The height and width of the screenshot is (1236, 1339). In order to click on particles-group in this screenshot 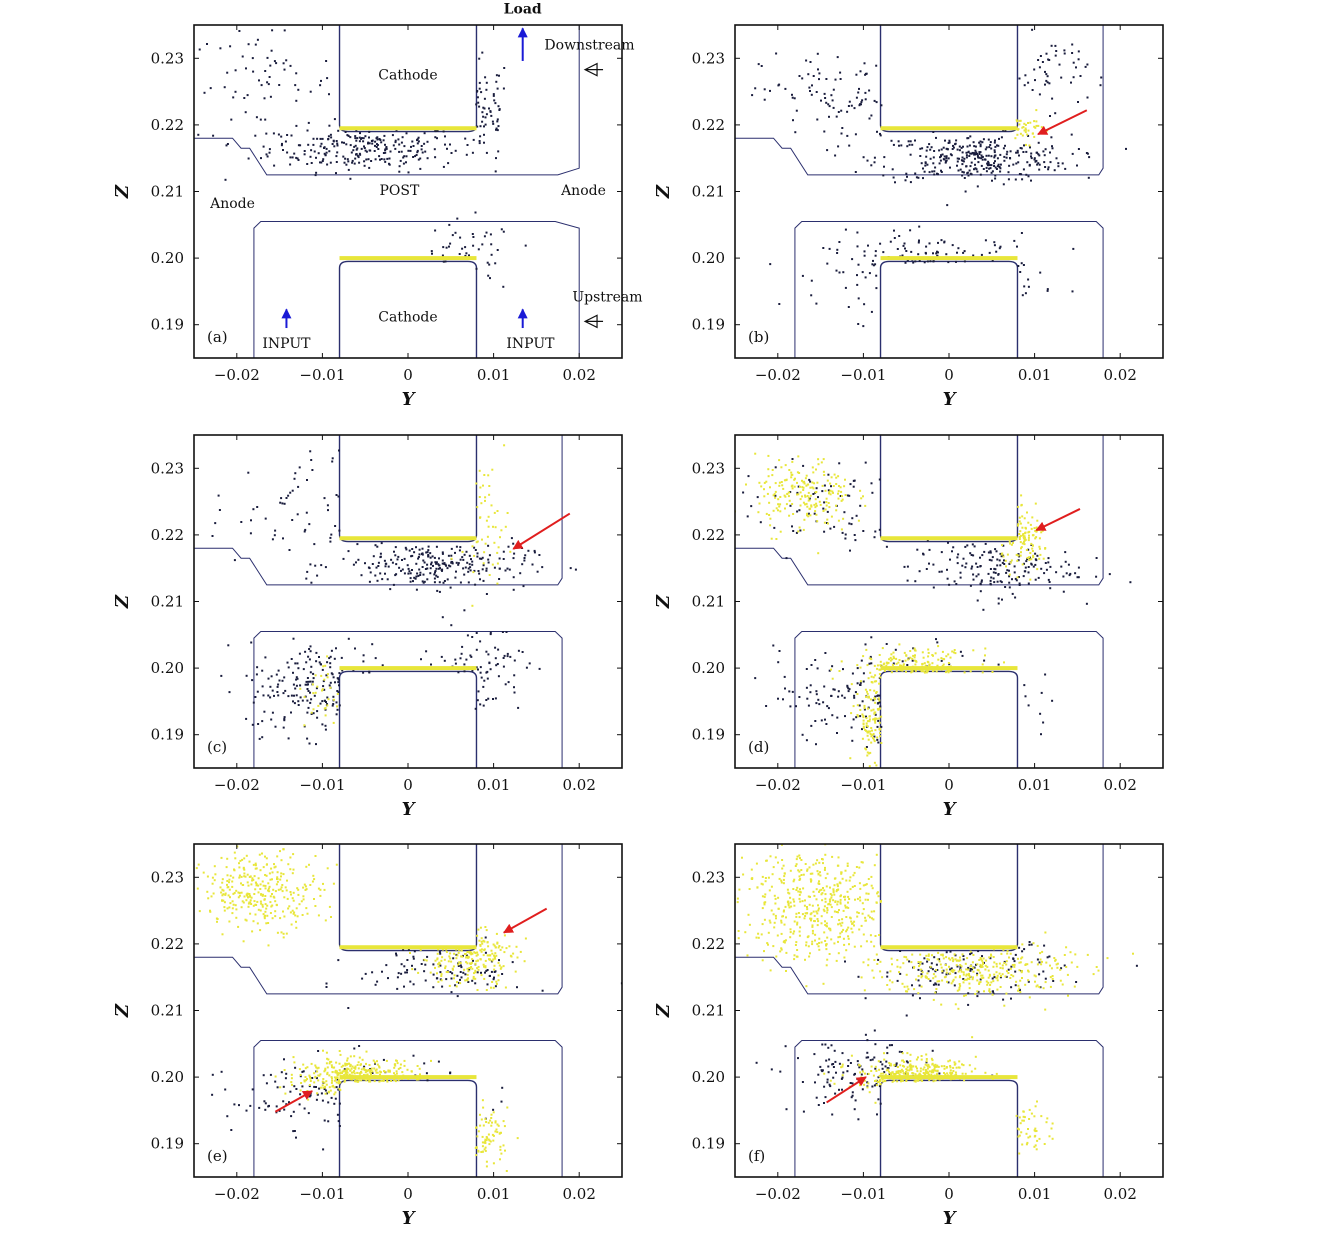, I will do `click(394, 595)`.